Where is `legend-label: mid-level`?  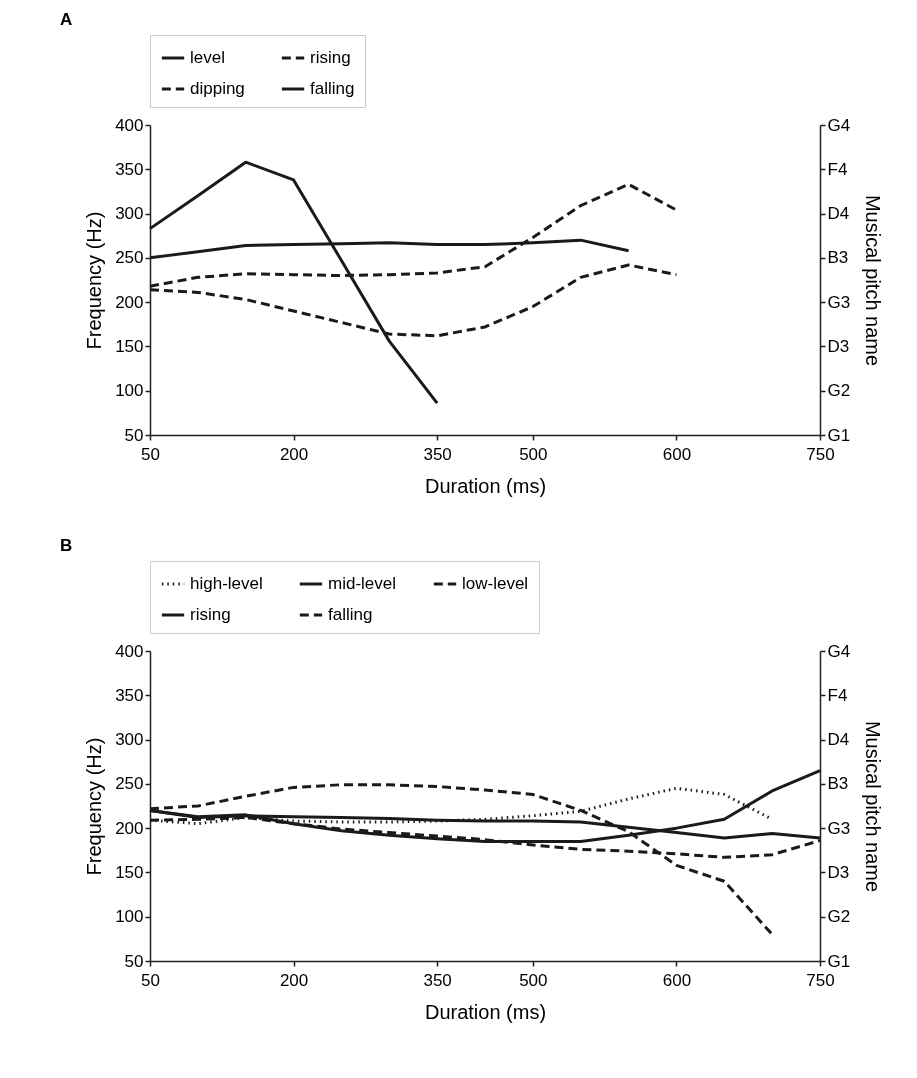 legend-label: mid-level is located at coordinates (362, 583).